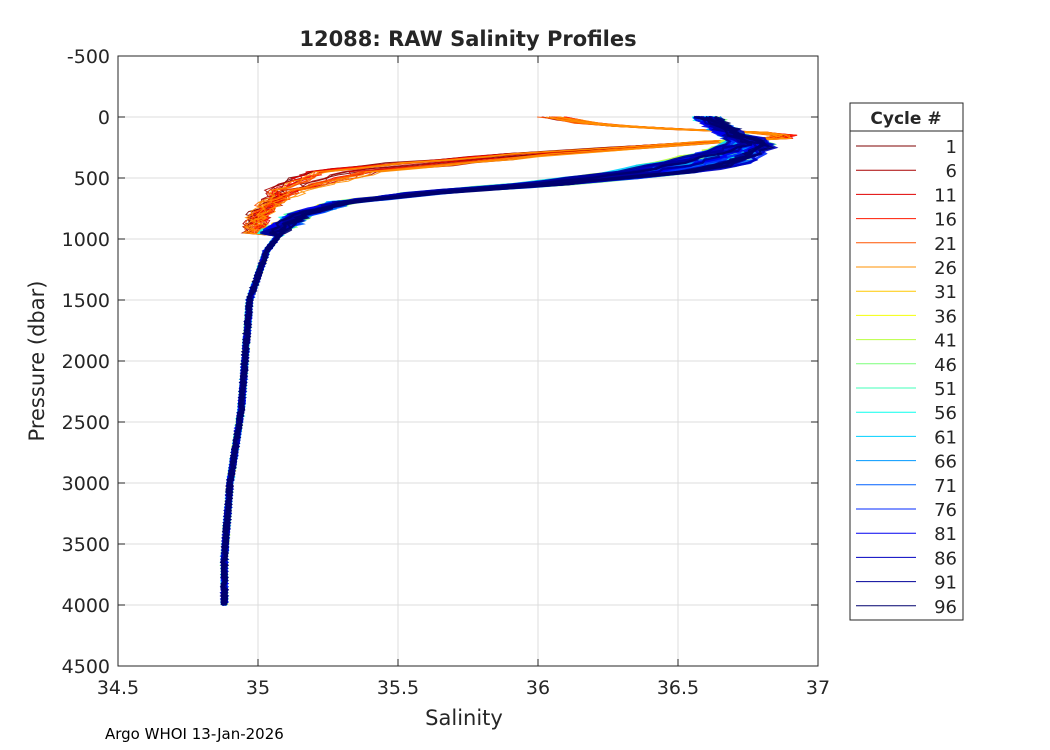  Describe the element at coordinates (945, 462) in the screenshot. I see `legend-label: 66` at that location.